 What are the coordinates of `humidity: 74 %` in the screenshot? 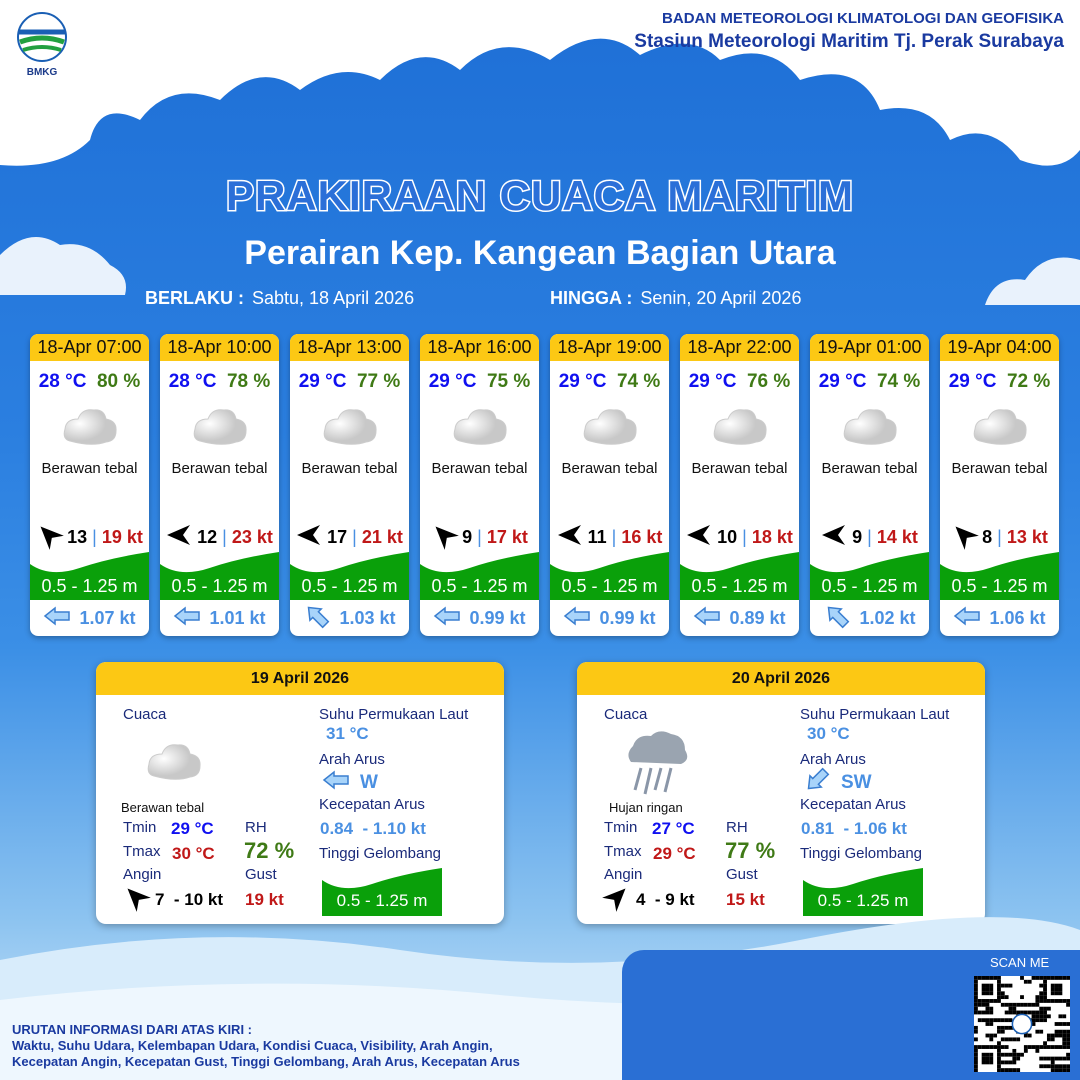 It's located at (898, 381).